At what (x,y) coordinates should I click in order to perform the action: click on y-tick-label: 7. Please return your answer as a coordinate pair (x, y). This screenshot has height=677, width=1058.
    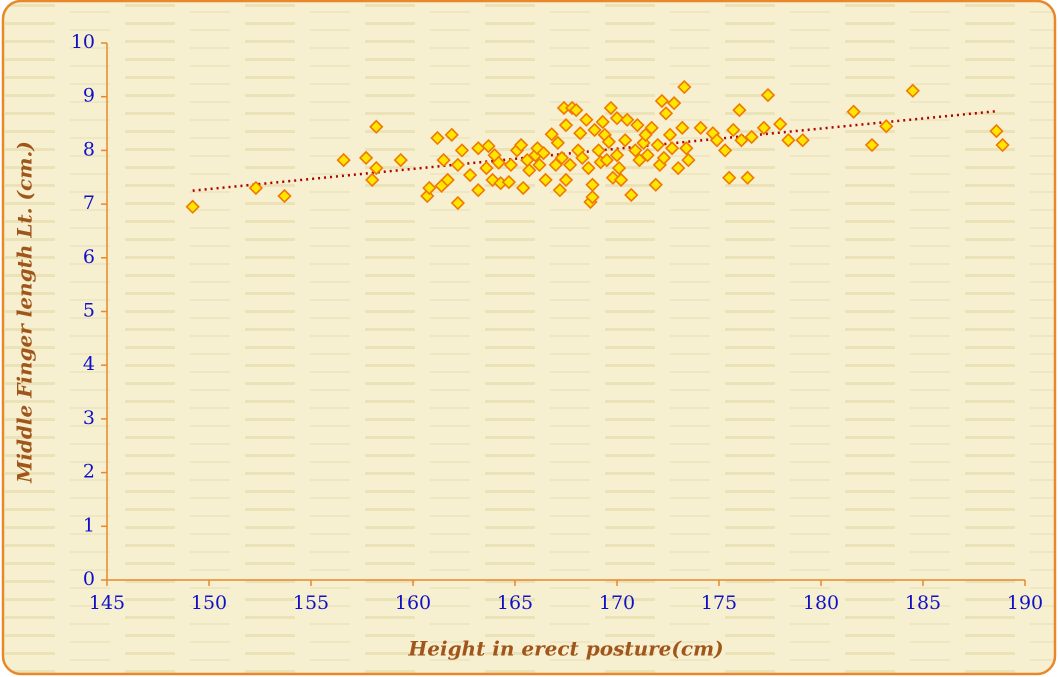
    Looking at the image, I should click on (89, 203).